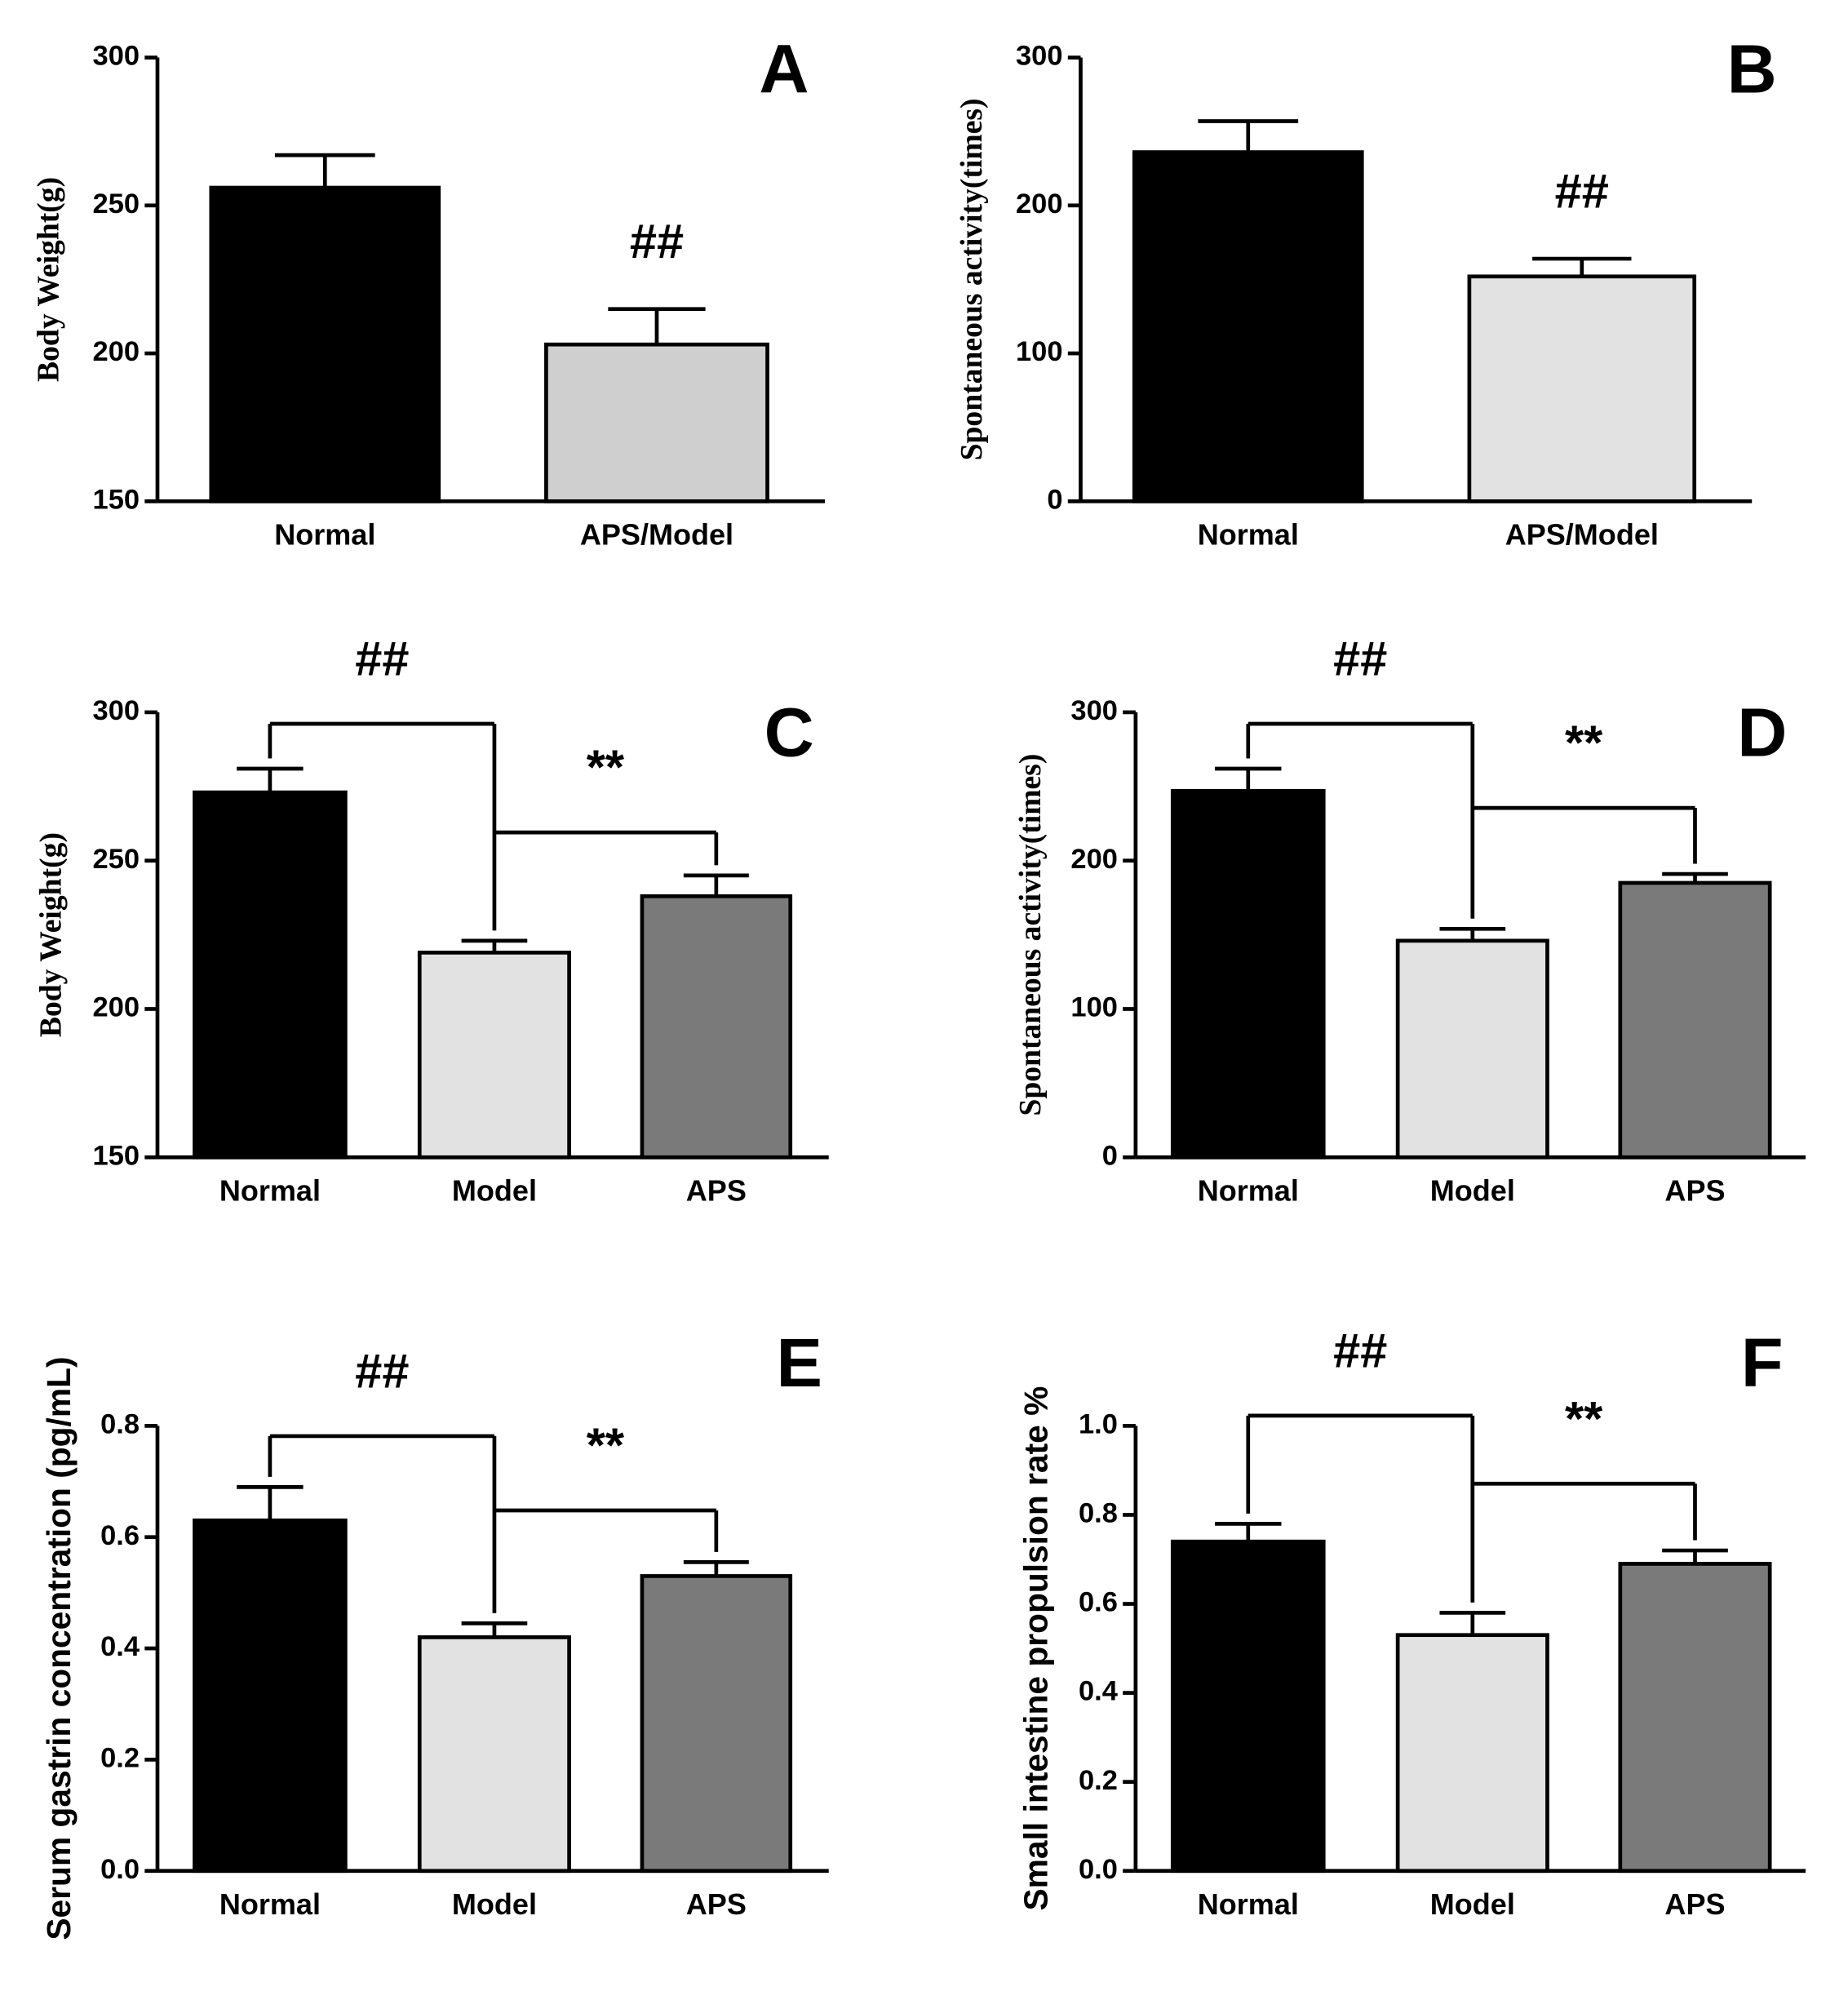 The height and width of the screenshot is (2009, 1848). Describe the element at coordinates (784, 68) in the screenshot. I see `panel-label: A` at that location.